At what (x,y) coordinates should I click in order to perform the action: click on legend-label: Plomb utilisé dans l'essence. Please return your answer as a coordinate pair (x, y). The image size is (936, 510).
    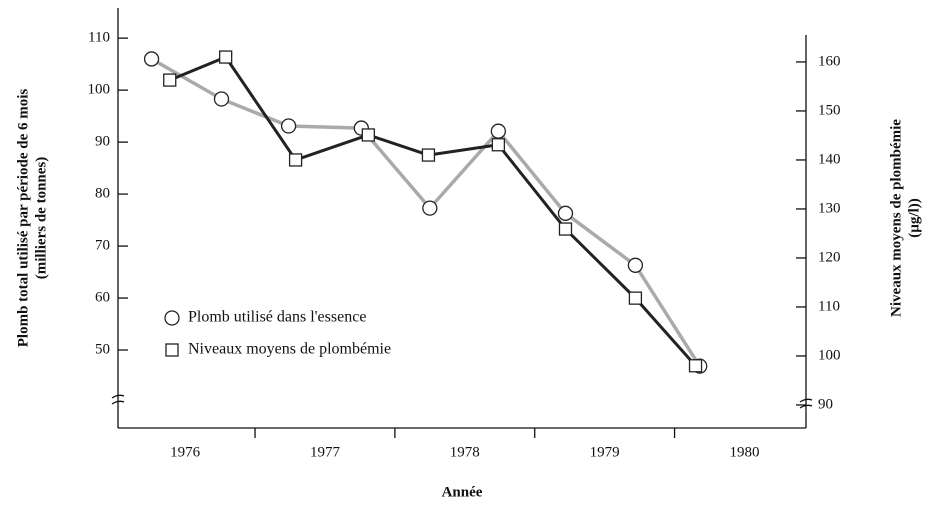
    Looking at the image, I should click on (277, 317).